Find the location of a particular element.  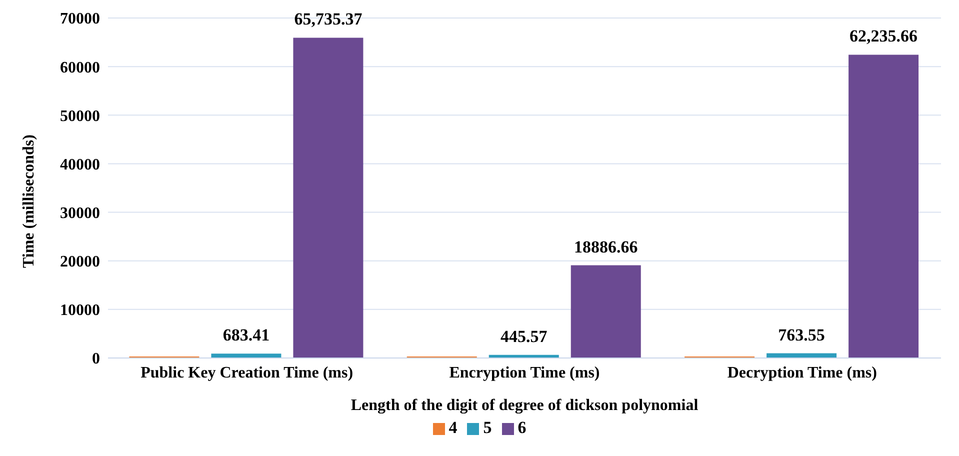

legend-label: 6 is located at coordinates (522, 427).